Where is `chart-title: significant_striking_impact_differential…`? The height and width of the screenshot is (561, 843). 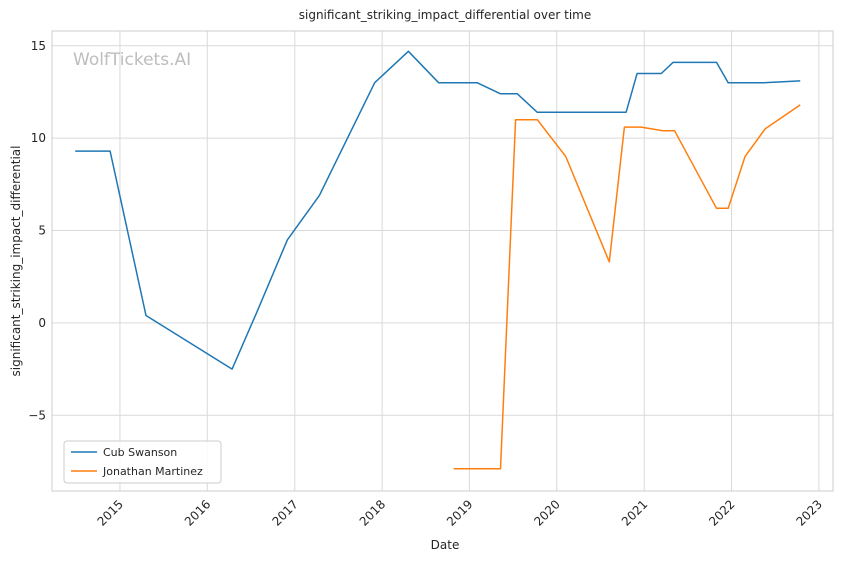
chart-title: significant_striking_impact_differential… is located at coordinates (445, 15).